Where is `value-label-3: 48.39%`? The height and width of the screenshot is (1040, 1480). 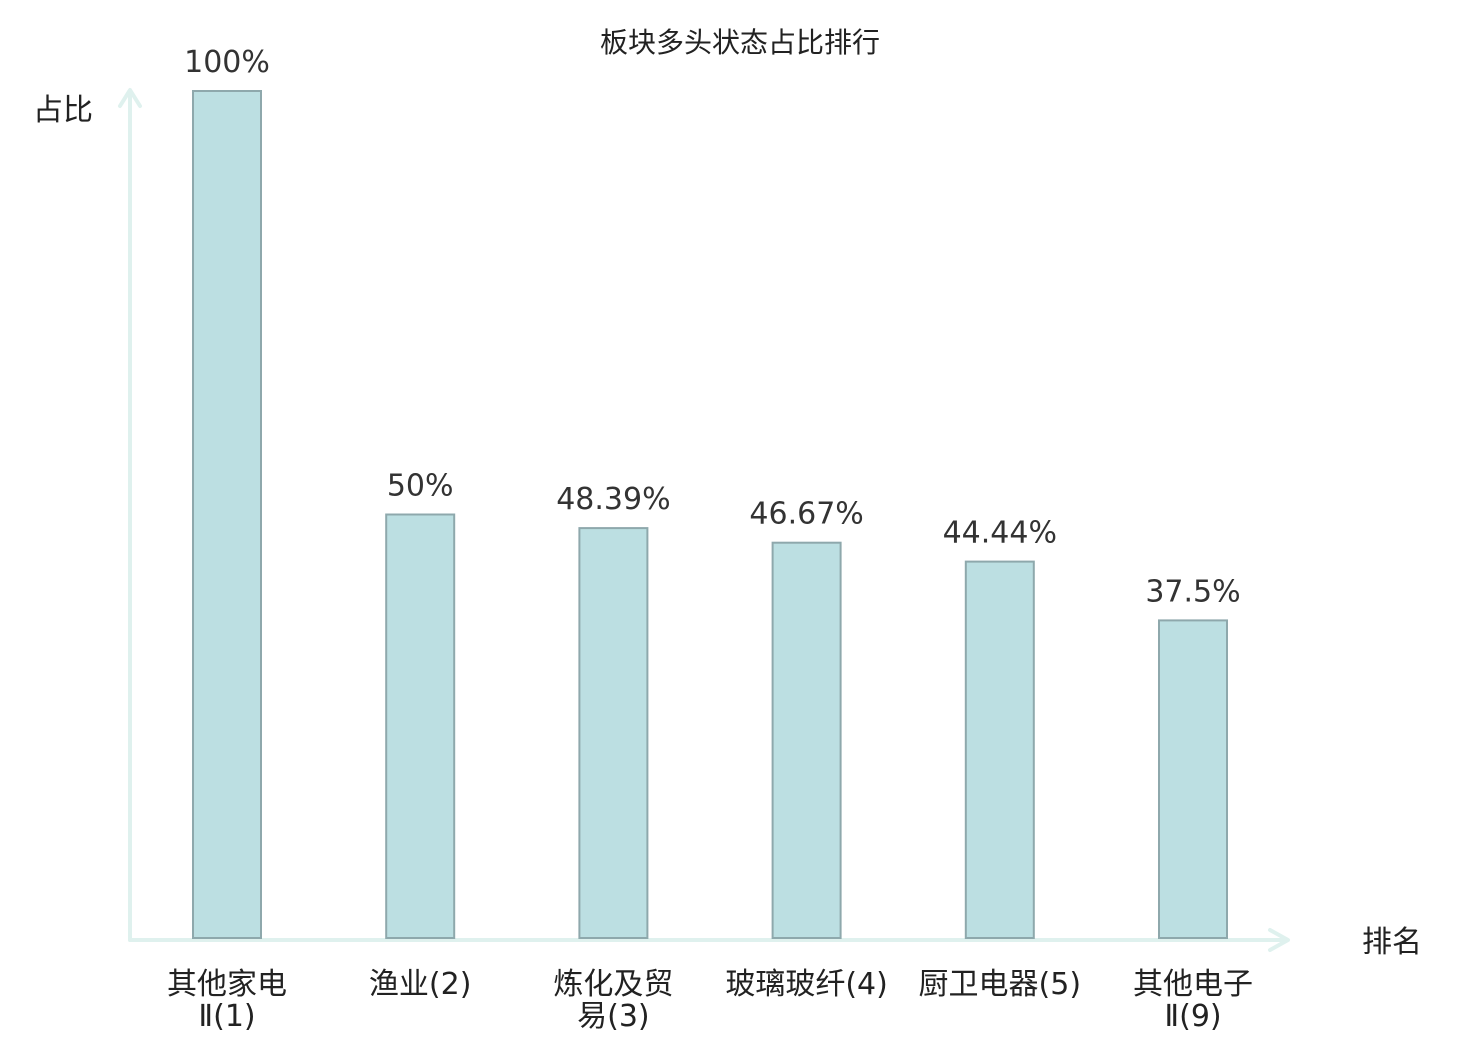 value-label-3: 48.39% is located at coordinates (613, 499).